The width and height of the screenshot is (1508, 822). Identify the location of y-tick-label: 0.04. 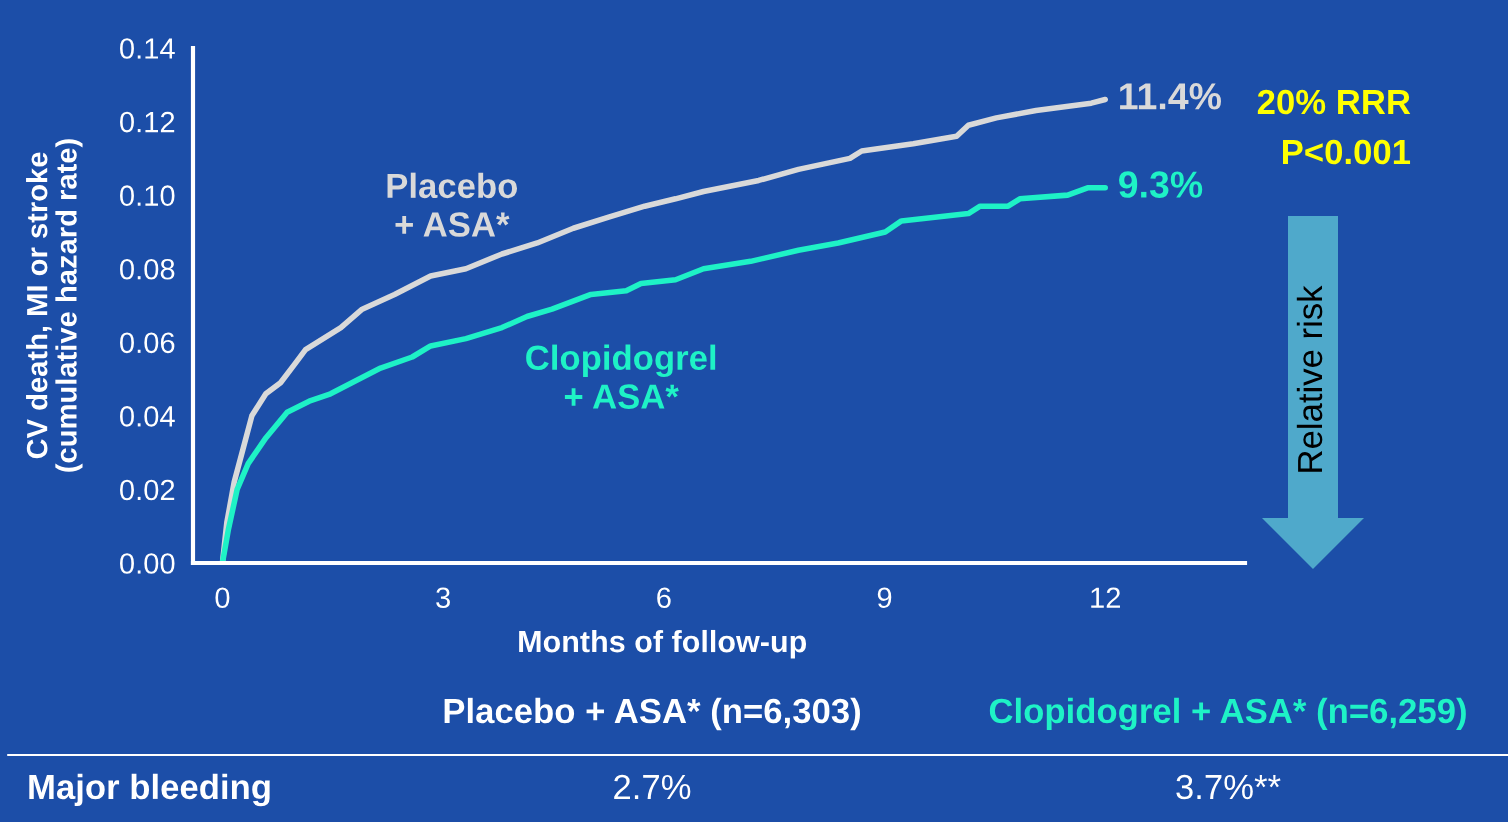
(147, 416).